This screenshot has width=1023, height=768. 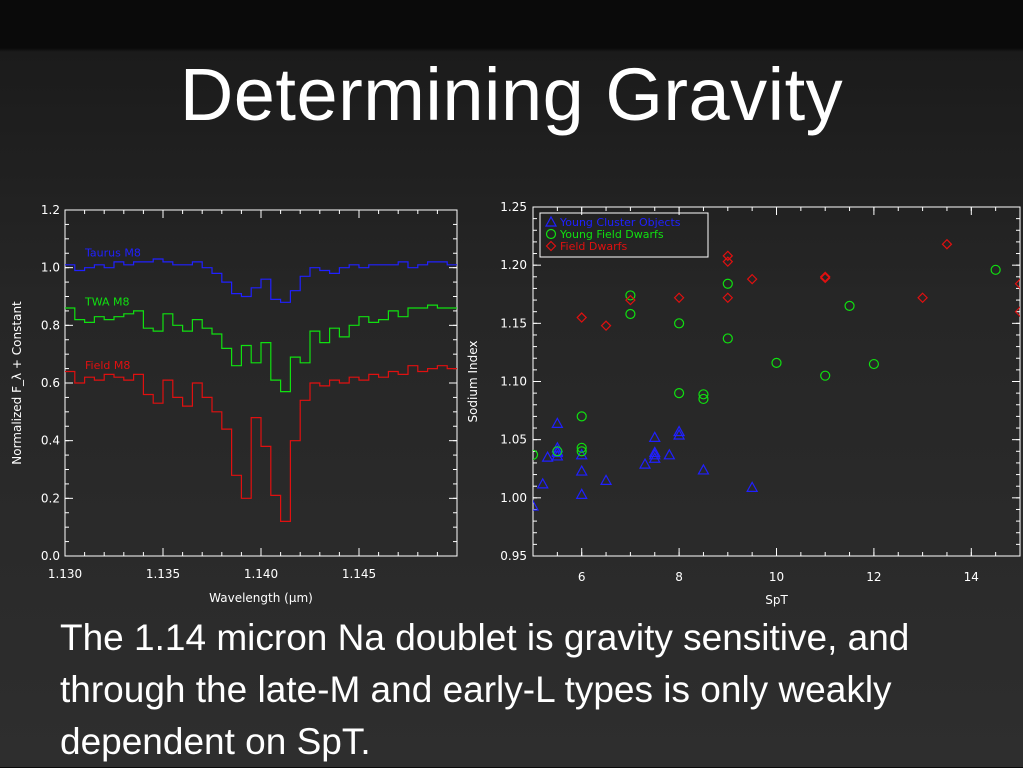 I want to click on x-tick-label: 14, so click(x=971, y=577).